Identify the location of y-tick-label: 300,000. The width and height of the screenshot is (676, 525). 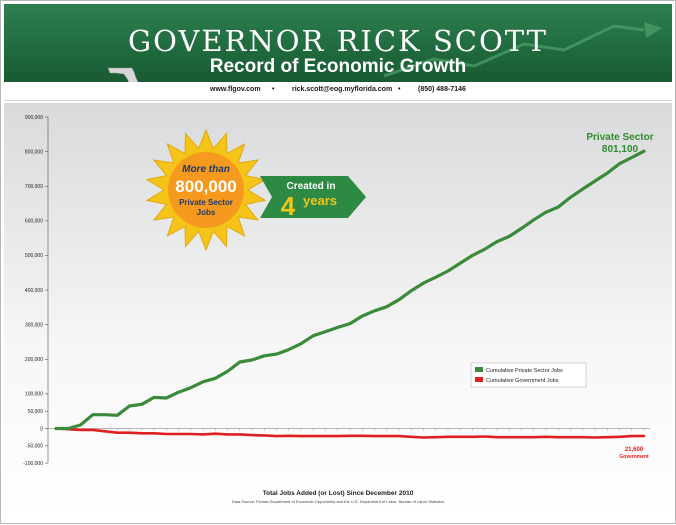
(34, 325).